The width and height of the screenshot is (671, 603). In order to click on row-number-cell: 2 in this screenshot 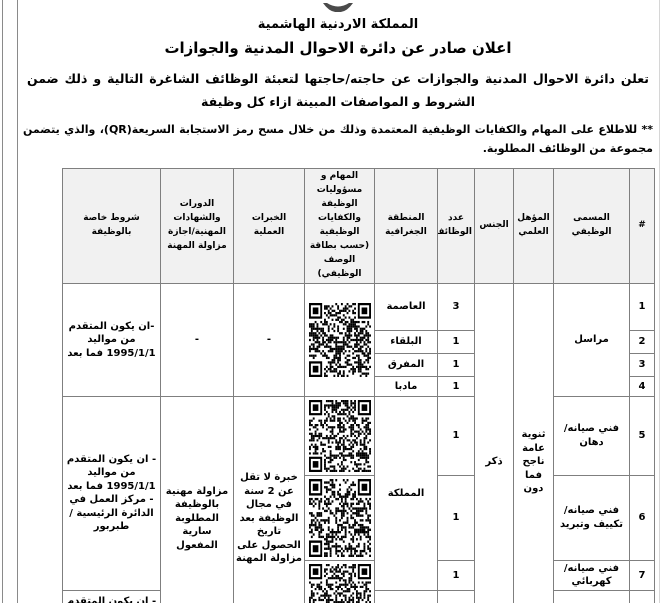, I will do `click(642, 341)`.